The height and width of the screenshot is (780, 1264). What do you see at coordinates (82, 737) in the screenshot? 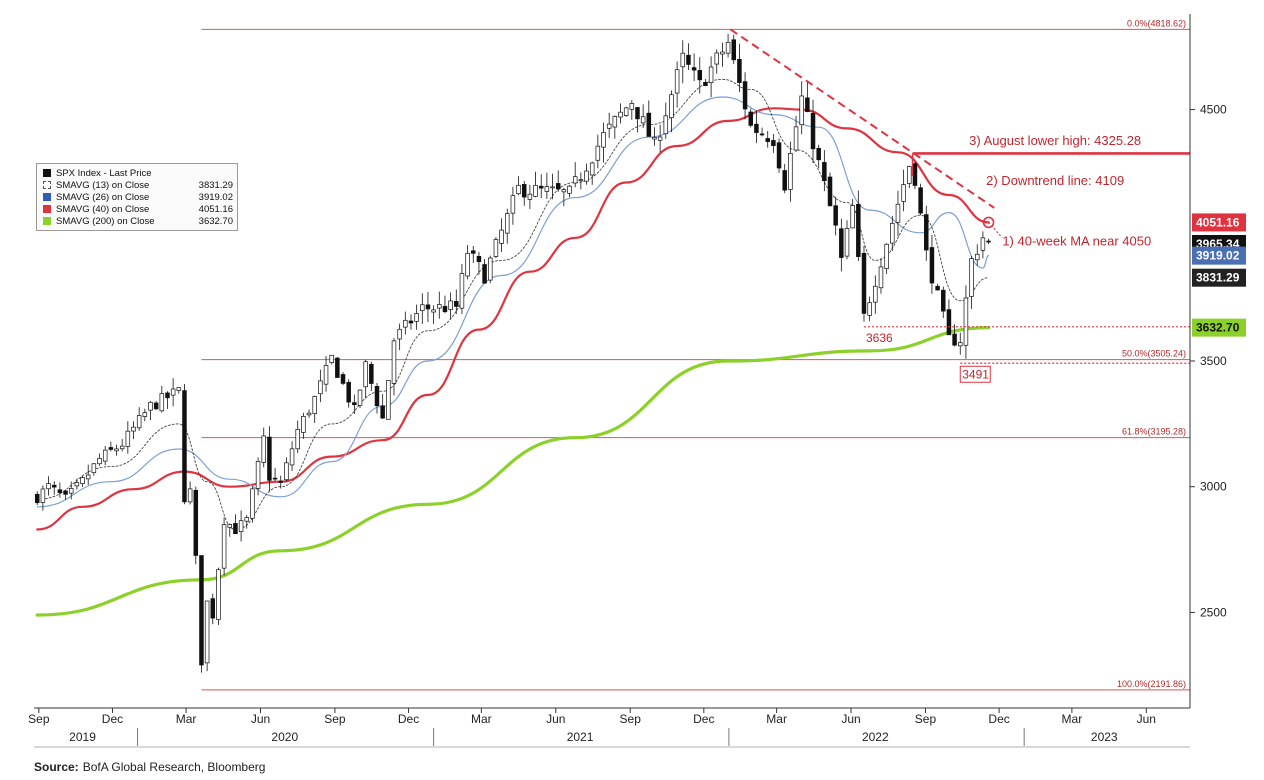
I see `x-year-label: 2019` at bounding box center [82, 737].